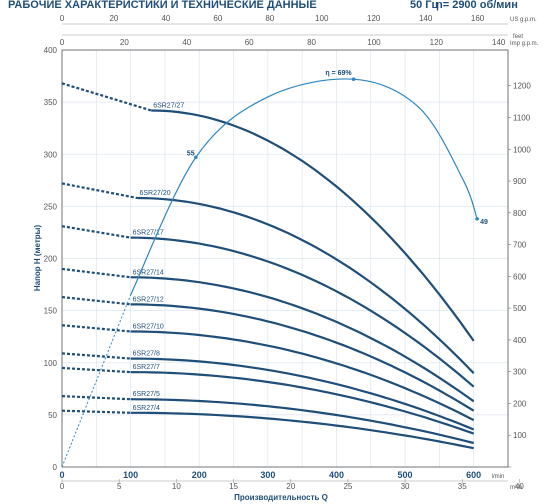 The width and height of the screenshot is (560, 504). Describe the element at coordinates (148, 233) in the screenshot. I see `pump-curve-label: 6SR27/17` at that location.